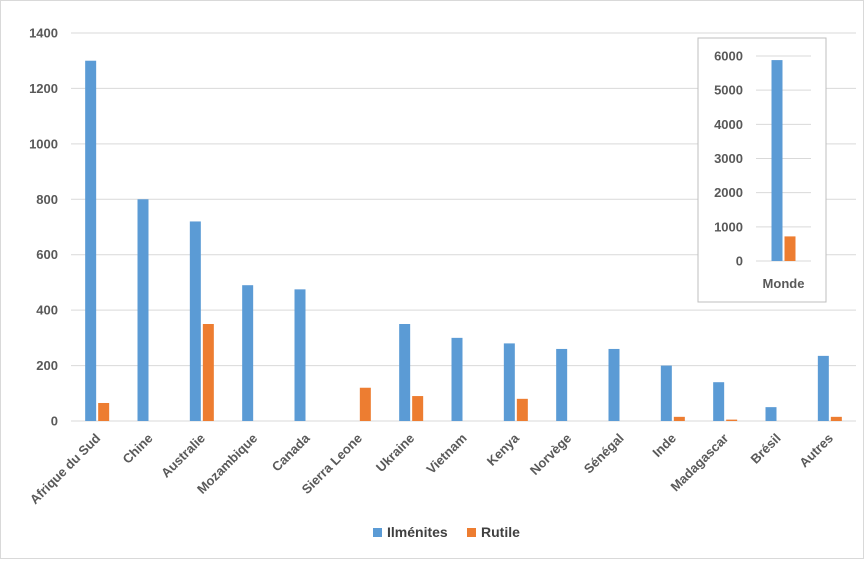  Describe the element at coordinates (43, 33) in the screenshot. I see `main-y-tick-label: 1400` at that location.